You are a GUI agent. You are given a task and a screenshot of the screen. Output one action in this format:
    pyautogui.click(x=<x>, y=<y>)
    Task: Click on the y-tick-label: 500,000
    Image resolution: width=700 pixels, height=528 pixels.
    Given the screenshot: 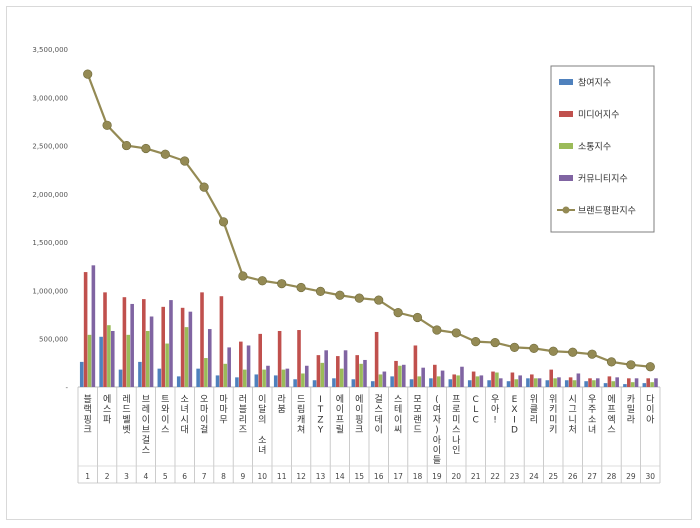 What is the action you would take?
    pyautogui.click(x=53, y=340)
    